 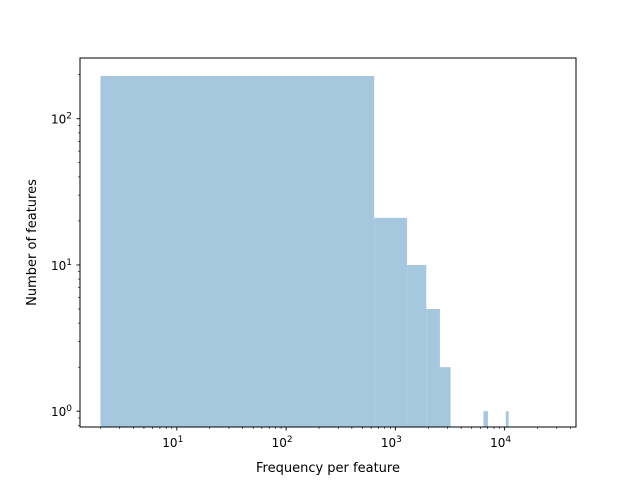 What do you see at coordinates (335, 438) in the screenshot?
I see `x-axis-ticks: 101 102 103 104` at bounding box center [335, 438].